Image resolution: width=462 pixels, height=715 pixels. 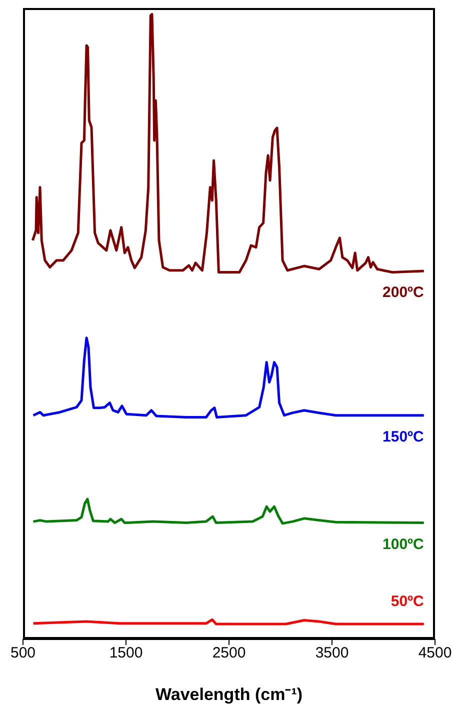 I want to click on x-tick-label: 4500, so click(x=435, y=653).